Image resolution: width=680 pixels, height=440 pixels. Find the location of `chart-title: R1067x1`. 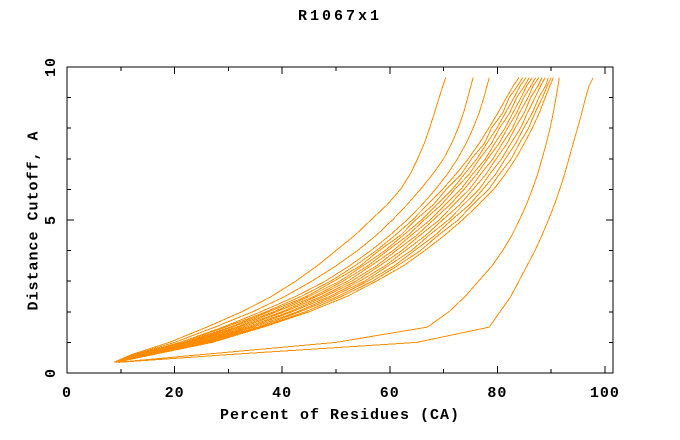

chart-title: R1067x1 is located at coordinates (339, 16).